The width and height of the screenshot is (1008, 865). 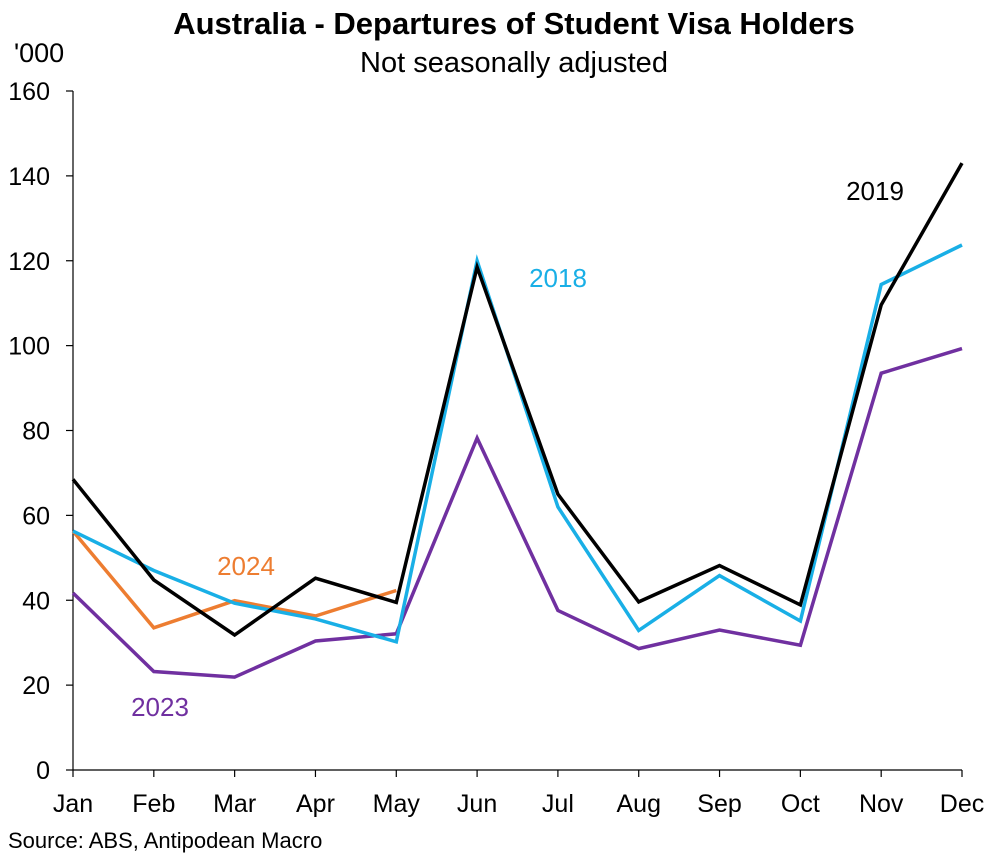 I want to click on x-tick-label: Aug, so click(x=638, y=804).